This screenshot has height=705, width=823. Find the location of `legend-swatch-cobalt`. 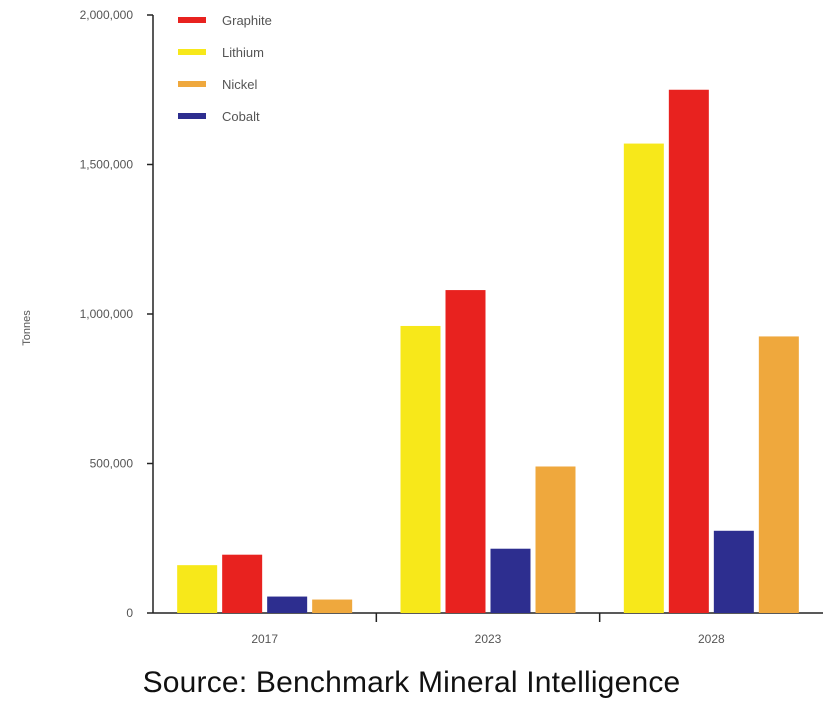

legend-swatch-cobalt is located at coordinates (192, 116).